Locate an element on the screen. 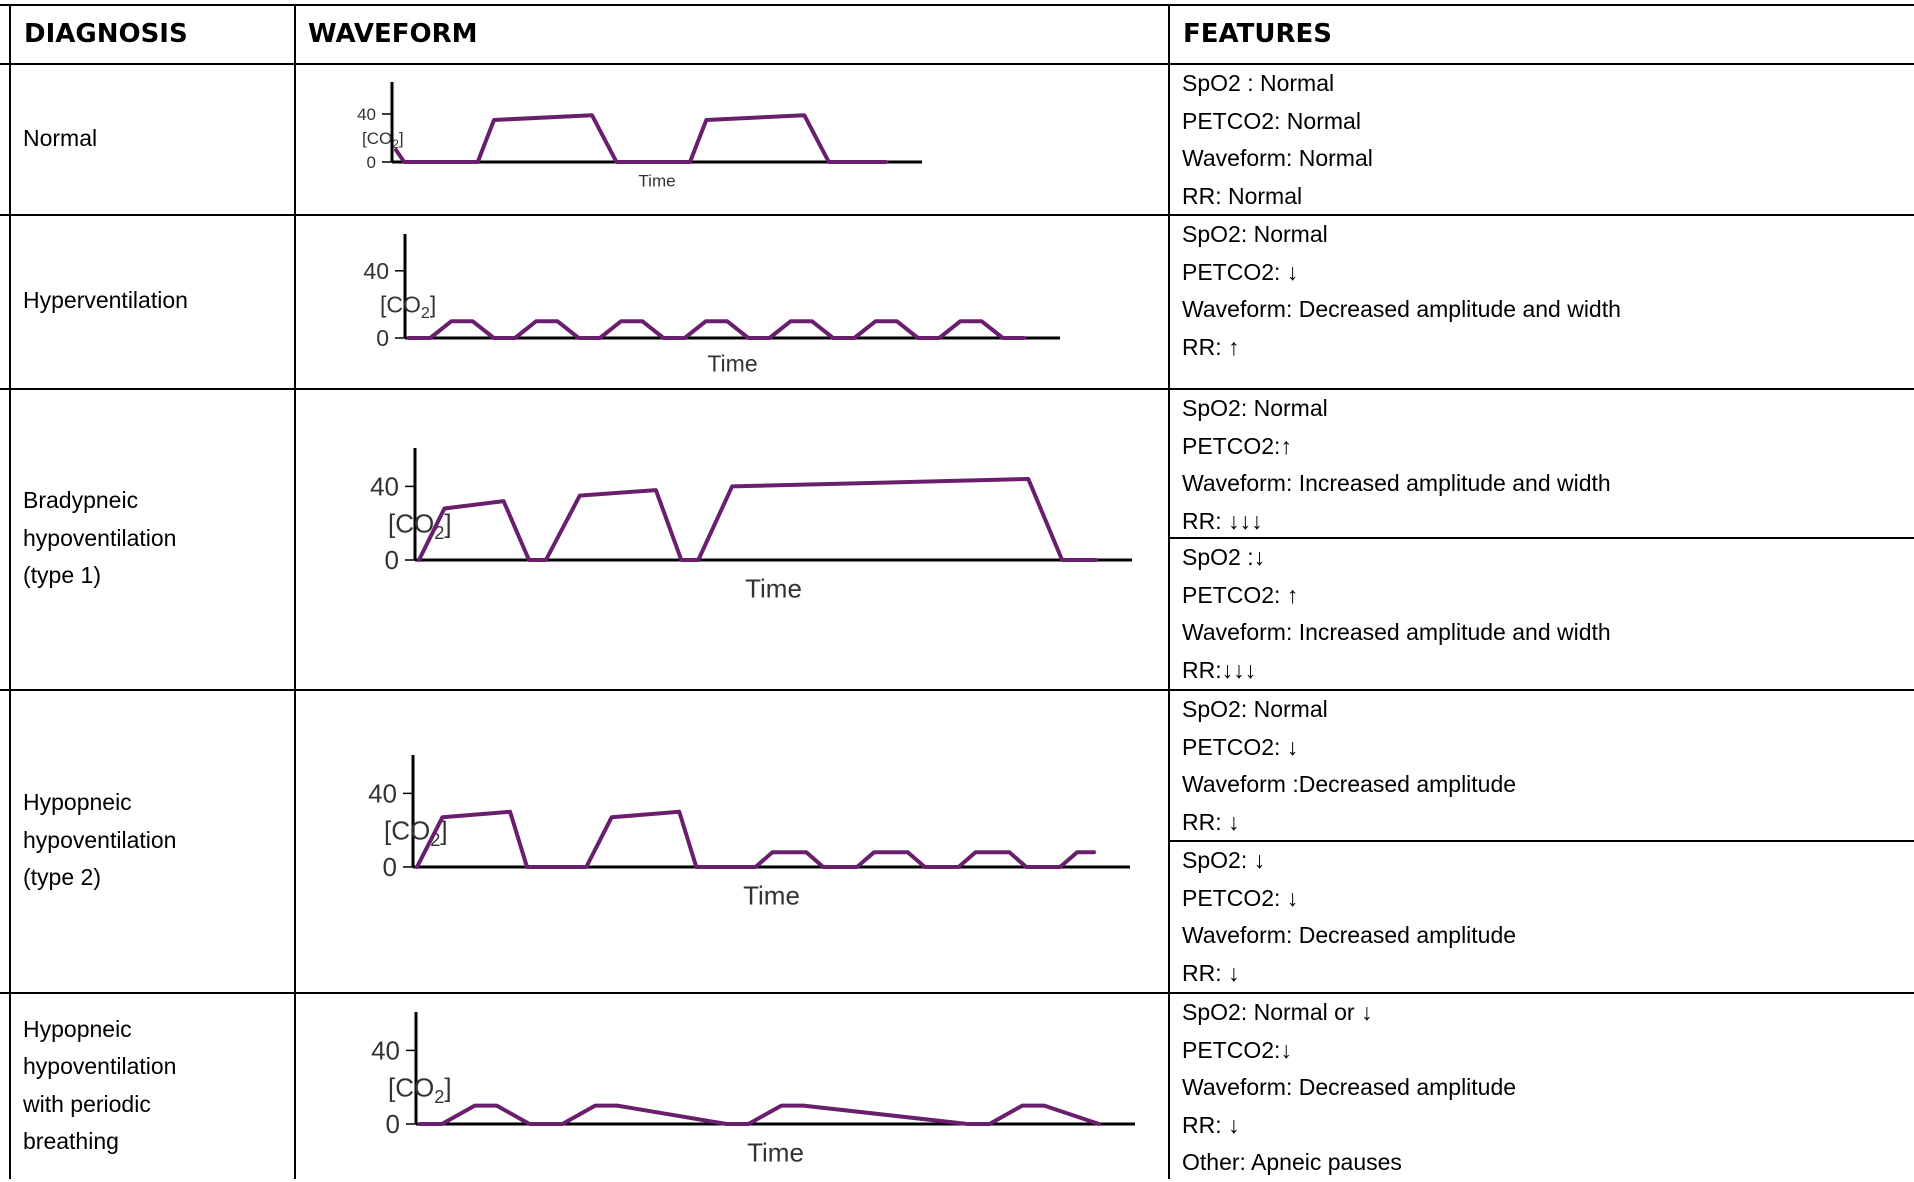  feature-line: SpO2 : Normal is located at coordinates (1258, 83).